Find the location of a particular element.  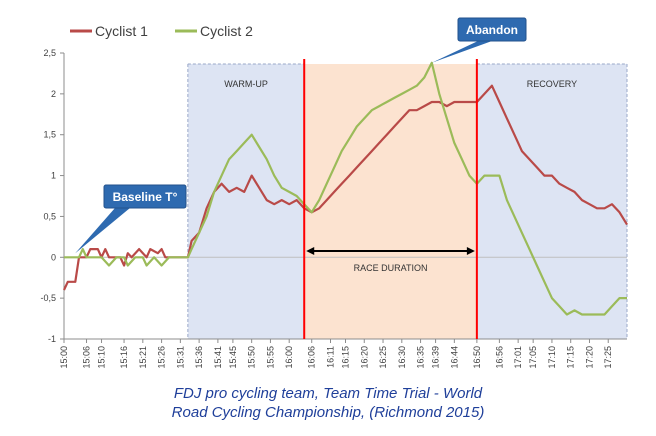

x-tick-label: 16:15 is located at coordinates (346, 357).